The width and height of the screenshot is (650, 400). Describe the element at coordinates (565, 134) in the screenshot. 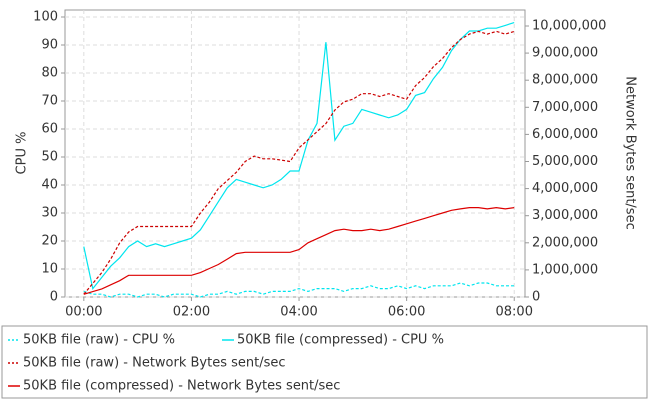

I see `y2-tick-label: 6,000,000` at that location.